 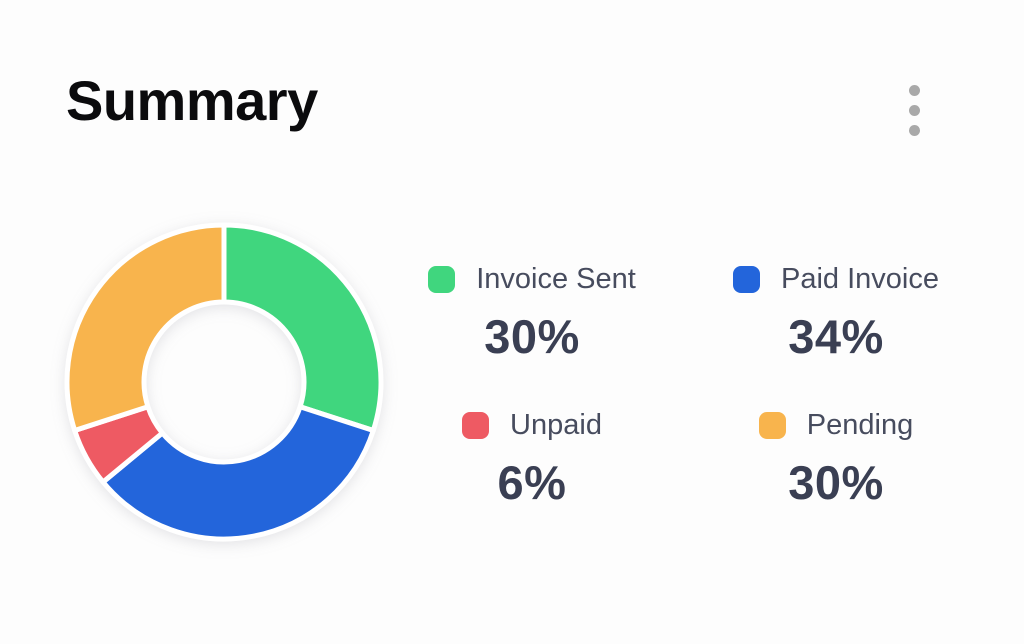 I want to click on legend-item-paid-invoice: Paid Invoice 34%, so click(x=836, y=314).